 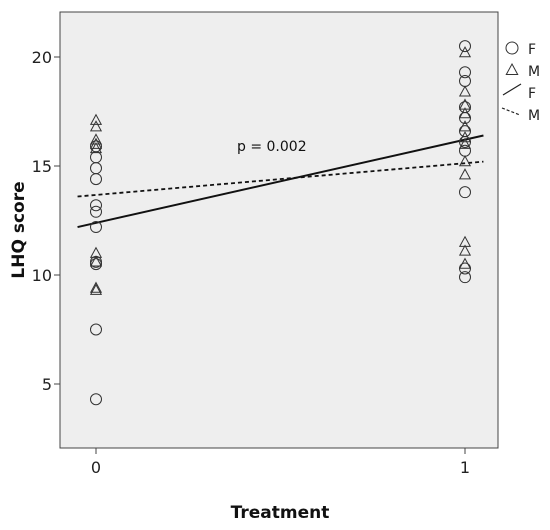 I want to click on y-tick-label: 10, so click(x=42, y=275).